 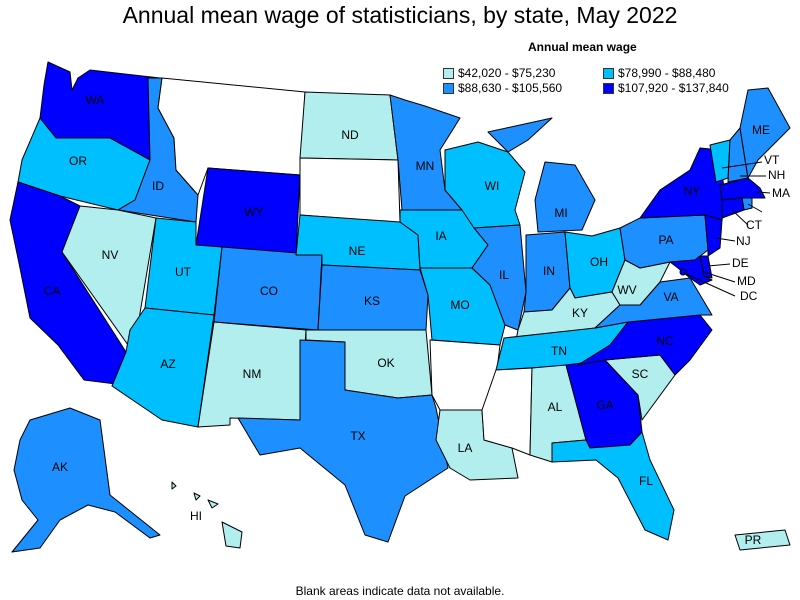 What do you see at coordinates (504, 275) in the screenshot?
I see `label-IL: IL` at bounding box center [504, 275].